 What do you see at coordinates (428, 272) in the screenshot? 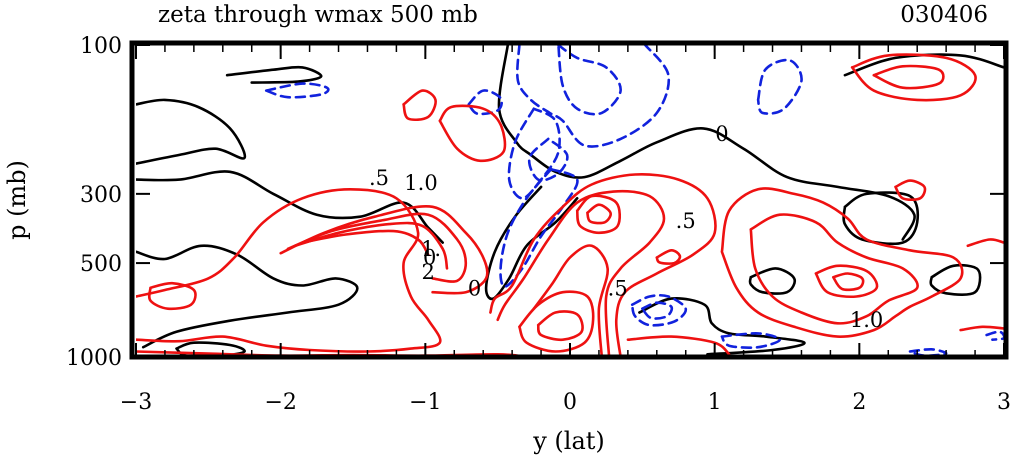
I see `contour-label-5: 2` at bounding box center [428, 272].